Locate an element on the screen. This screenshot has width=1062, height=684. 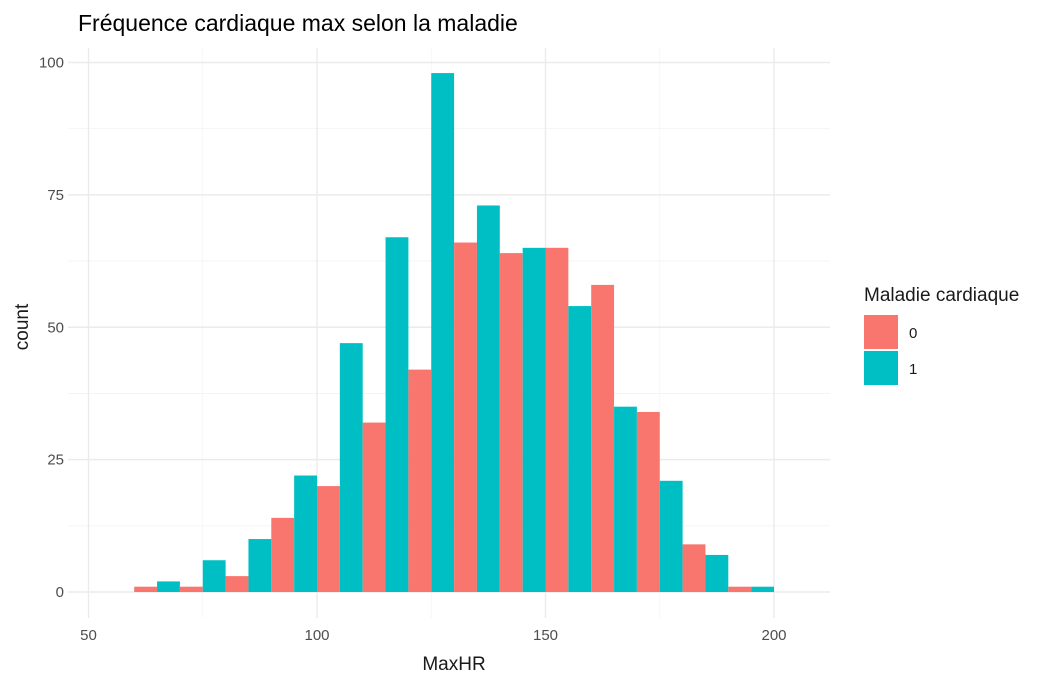
legend-label-1: 1 is located at coordinates (913, 369).